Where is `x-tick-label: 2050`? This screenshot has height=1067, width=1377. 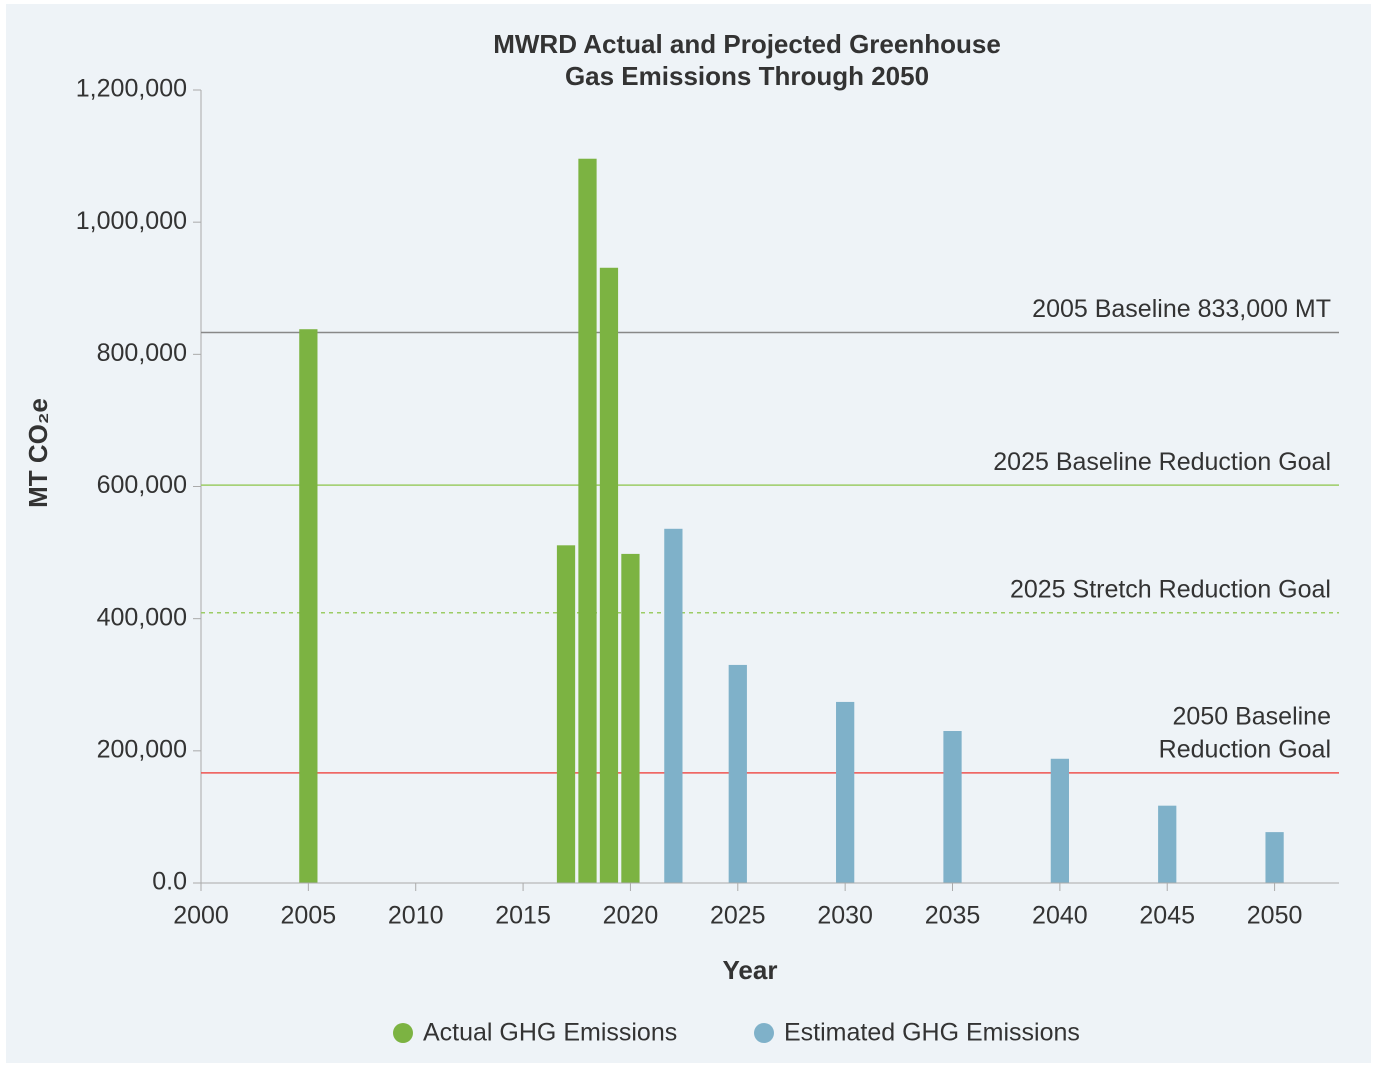 x-tick-label: 2050 is located at coordinates (1275, 916).